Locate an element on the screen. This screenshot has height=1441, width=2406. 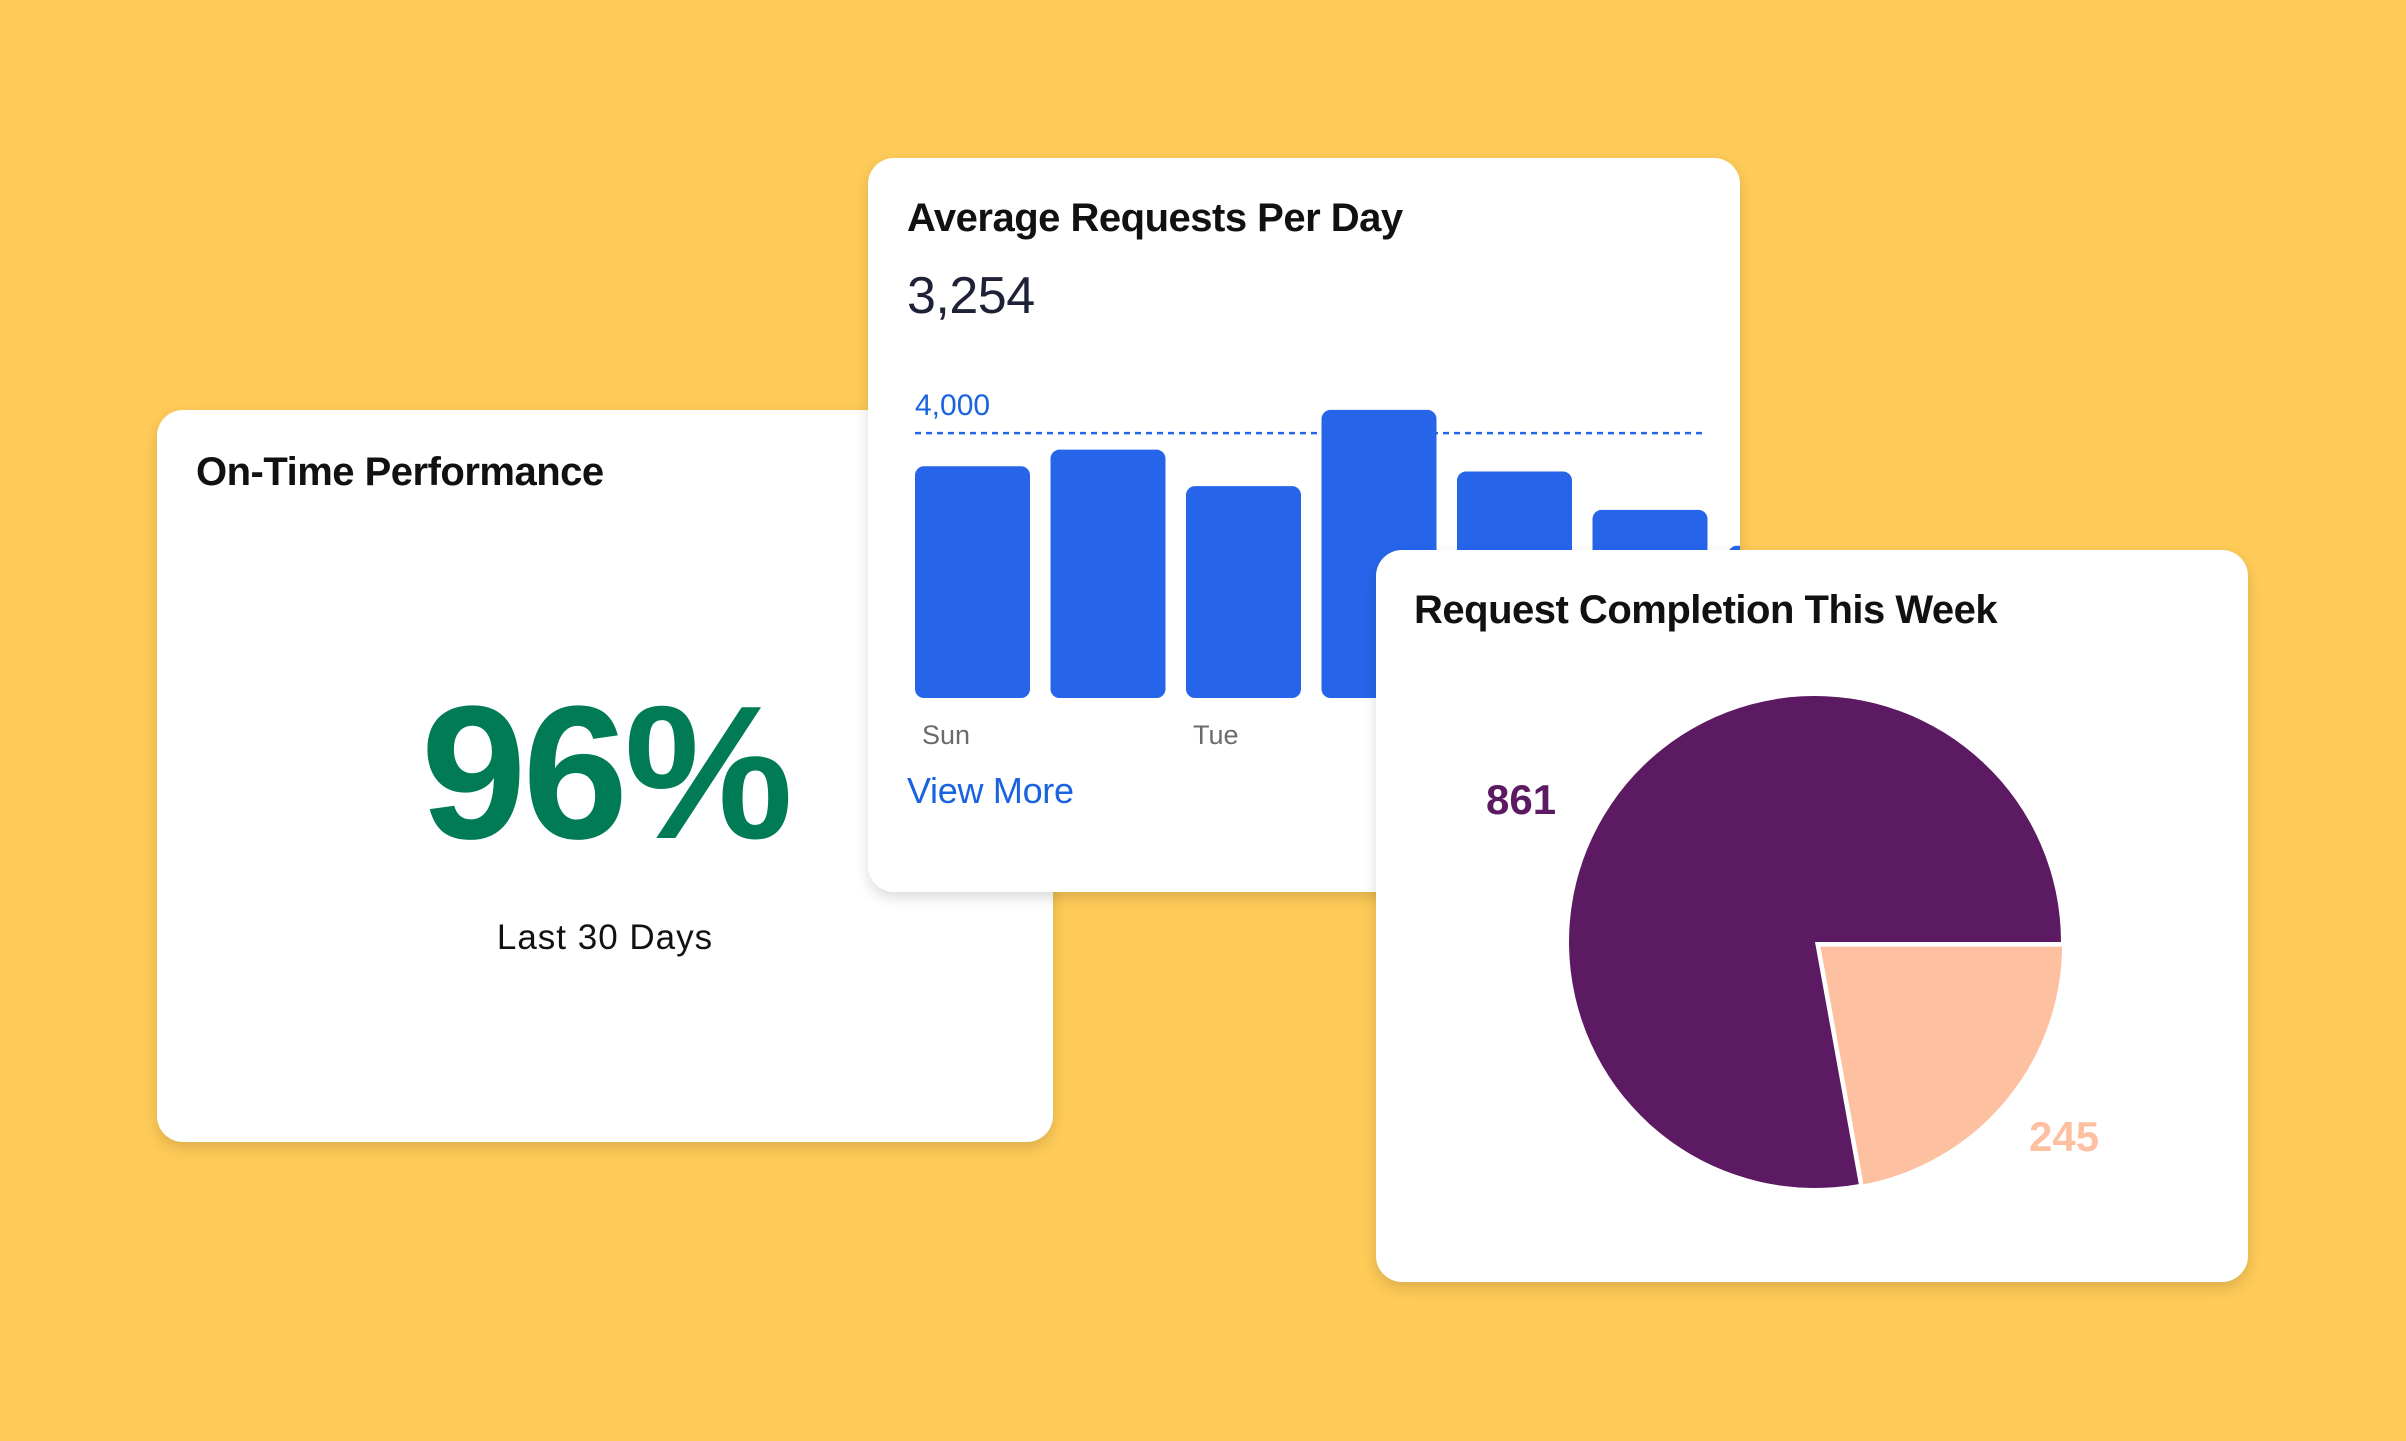
view-more-link: View More is located at coordinates (990, 790).